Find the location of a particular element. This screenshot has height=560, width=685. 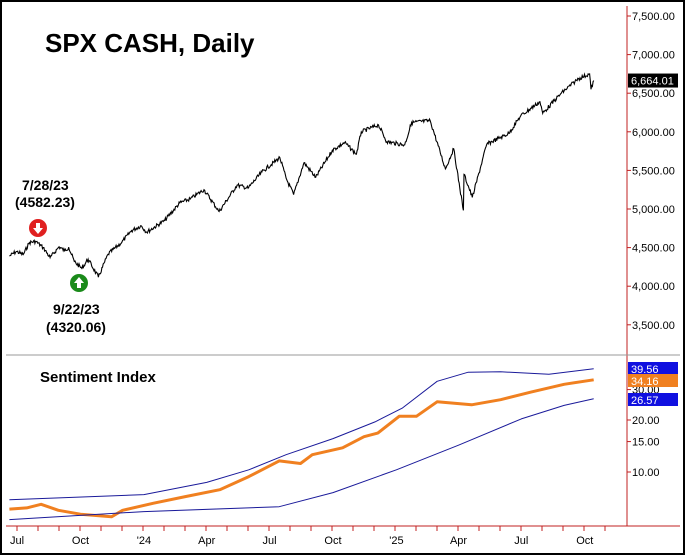

x-axis: Jul Oct '24 Apr Jul Oct '25 Apr Jul Oct is located at coordinates (308, 536).